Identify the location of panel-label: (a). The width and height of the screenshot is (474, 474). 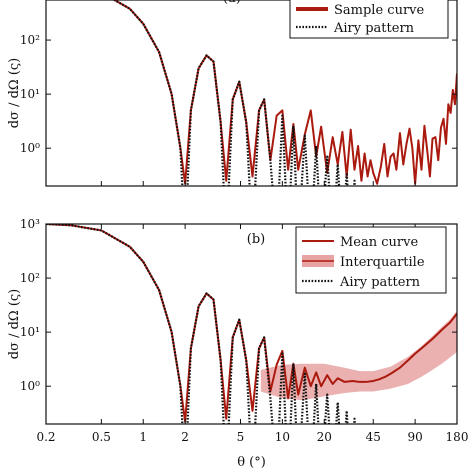
(232, 3).